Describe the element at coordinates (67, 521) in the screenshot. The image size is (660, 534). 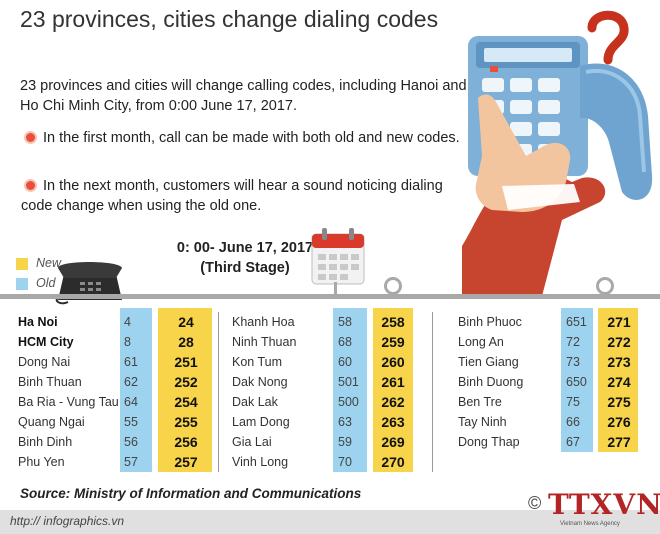
I see `website-link: http:// infographics.vn` at that location.